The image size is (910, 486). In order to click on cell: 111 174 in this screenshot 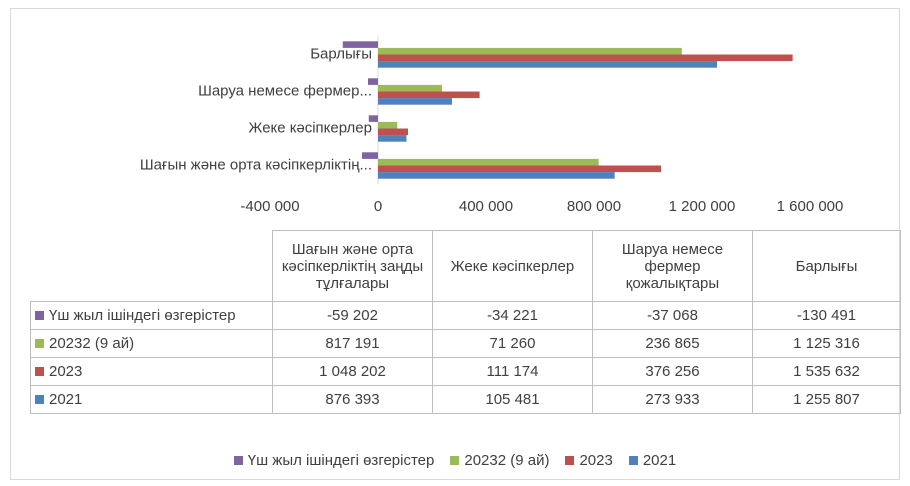, I will do `click(512, 371)`.